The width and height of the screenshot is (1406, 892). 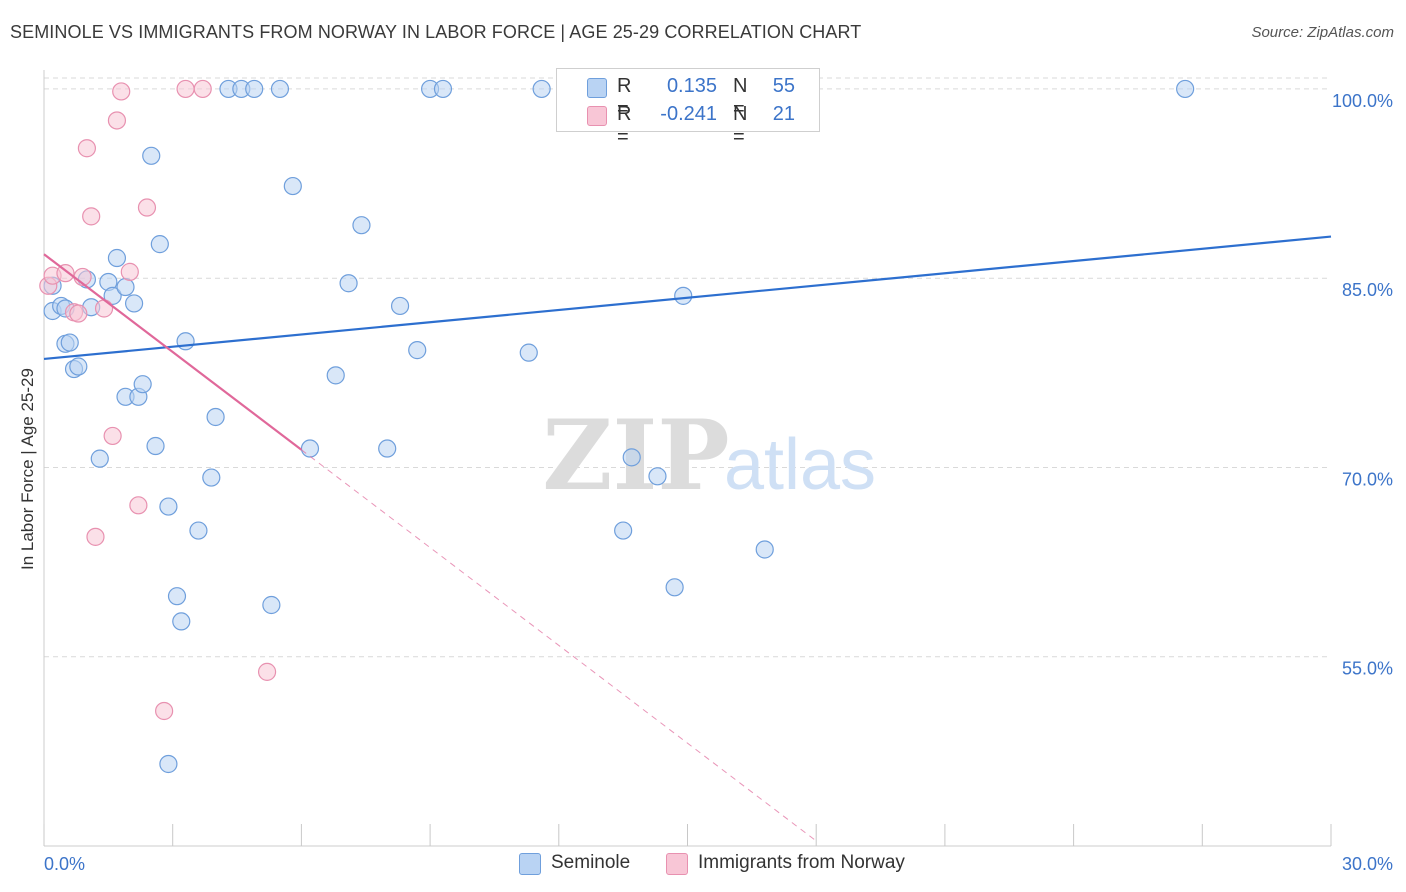 What do you see at coordinates (27, 469) in the screenshot?
I see `y-axis-label: In Labor Force | Age 25-29` at bounding box center [27, 469].